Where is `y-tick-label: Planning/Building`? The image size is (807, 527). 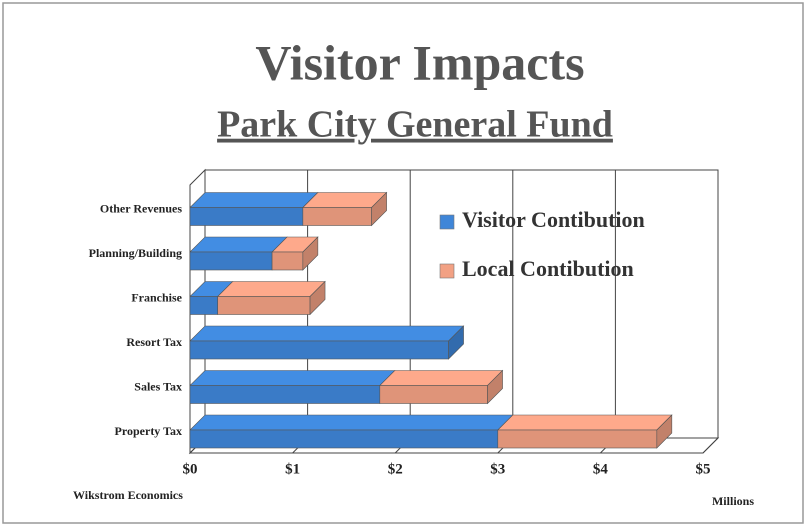
y-tick-label: Planning/Building is located at coordinates (135, 253).